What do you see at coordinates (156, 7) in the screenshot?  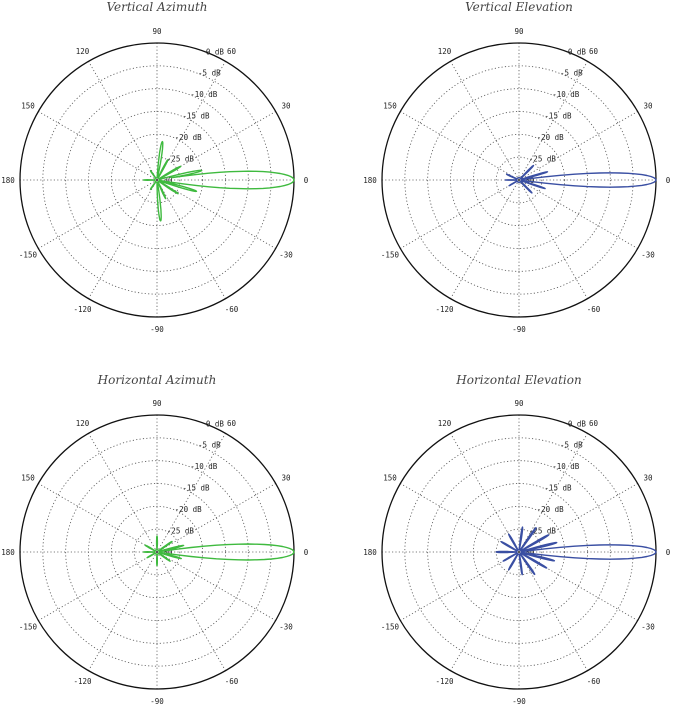 I see `chart-title: Vertical Azimuth` at bounding box center [156, 7].